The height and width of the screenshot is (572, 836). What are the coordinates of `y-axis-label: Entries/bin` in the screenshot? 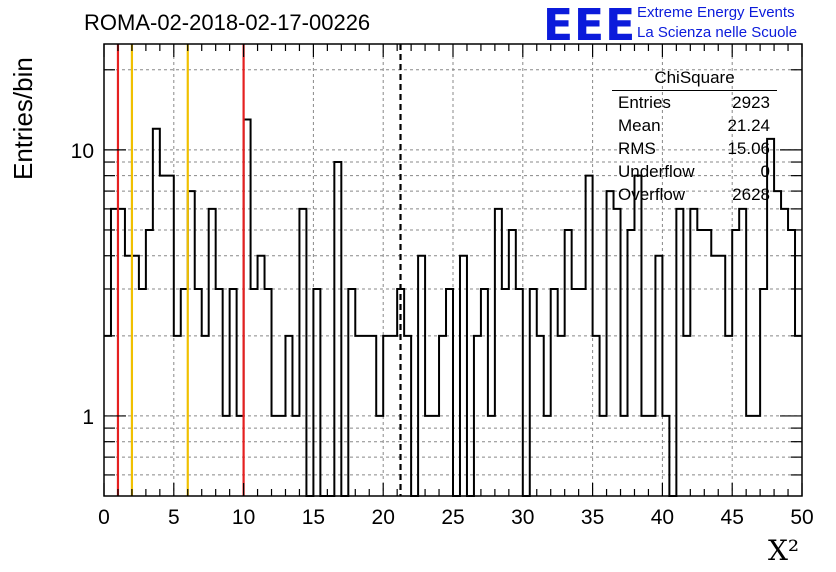 It's located at (23, 118).